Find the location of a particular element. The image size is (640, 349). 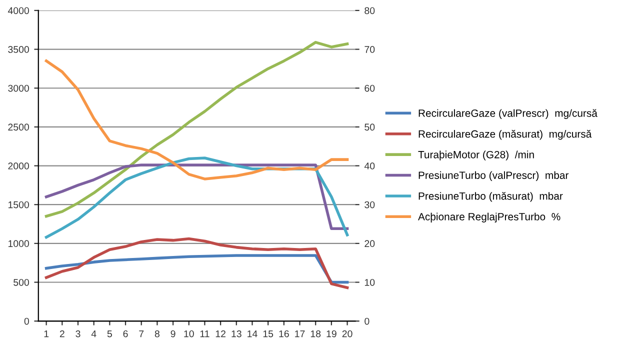

y-tick-label: 500 is located at coordinates (21, 282).